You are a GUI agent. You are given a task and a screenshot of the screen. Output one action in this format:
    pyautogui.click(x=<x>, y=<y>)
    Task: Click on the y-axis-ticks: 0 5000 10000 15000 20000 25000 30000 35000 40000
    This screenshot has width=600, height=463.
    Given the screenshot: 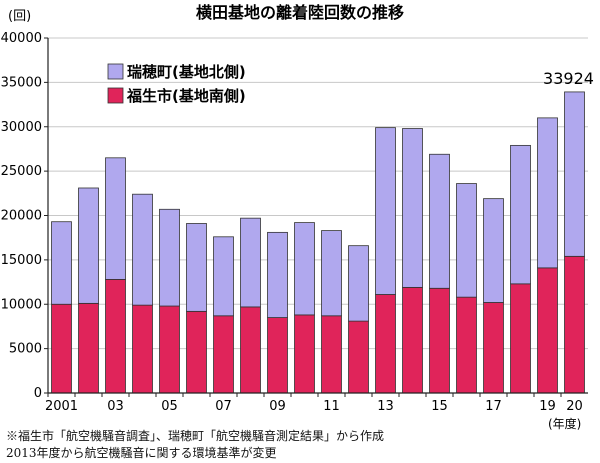 What is the action you would take?
    pyautogui.click(x=24, y=216)
    